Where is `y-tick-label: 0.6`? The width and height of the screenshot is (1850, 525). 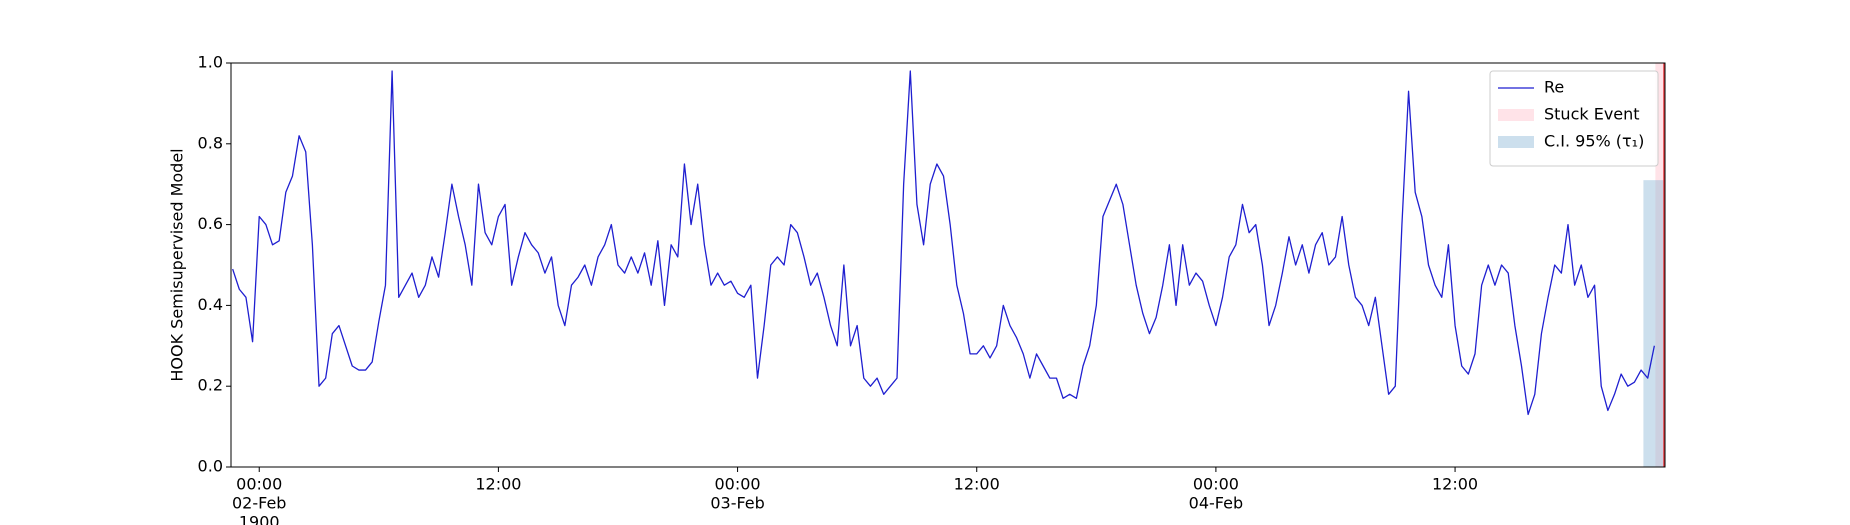
y-tick-label: 0.6 is located at coordinates (210, 223).